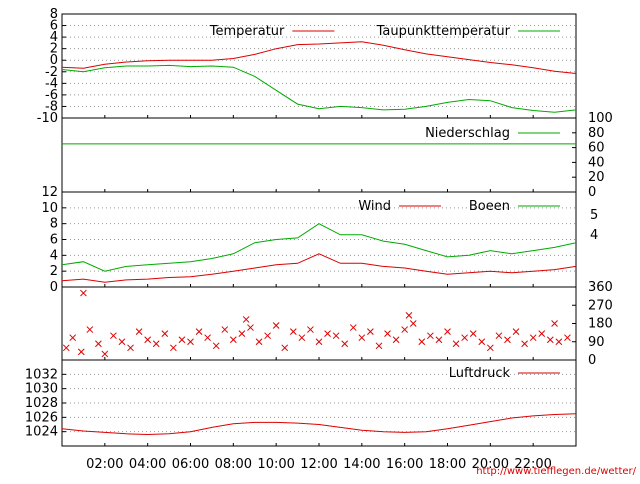 The height and width of the screenshot is (484, 640). Describe the element at coordinates (318, 464) in the screenshot. I see `x-tick-label: 12:00` at that location.